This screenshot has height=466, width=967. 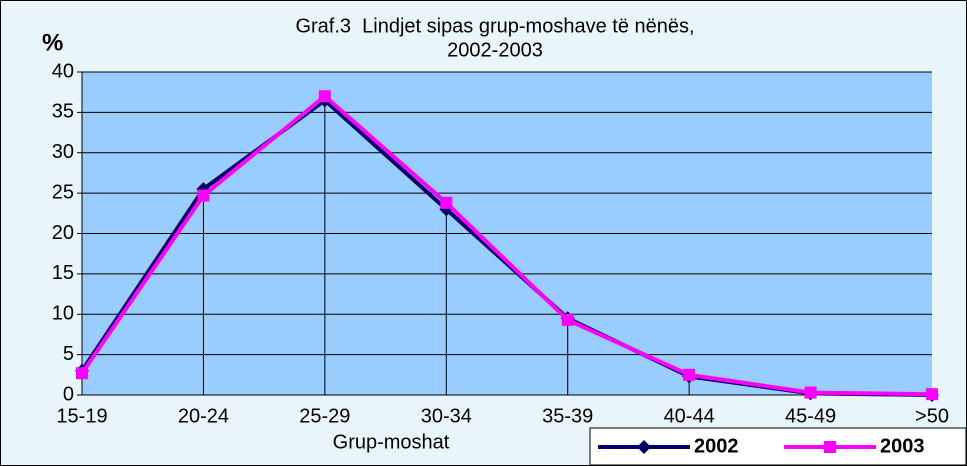 I want to click on y-tick-label: 25, so click(x=63, y=192).